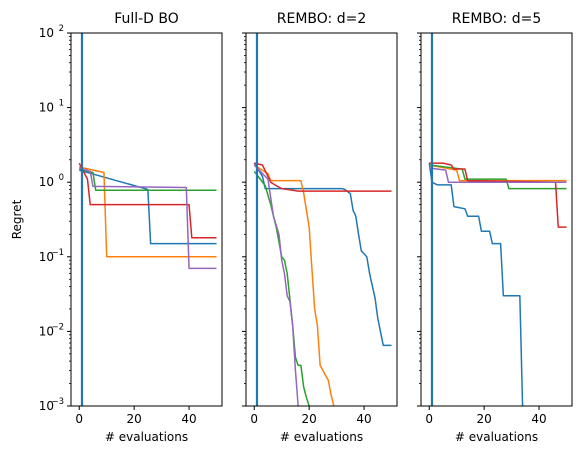  What do you see at coordinates (57, 402) in the screenshot?
I see `y-tick-exponent: −3` at bounding box center [57, 402].